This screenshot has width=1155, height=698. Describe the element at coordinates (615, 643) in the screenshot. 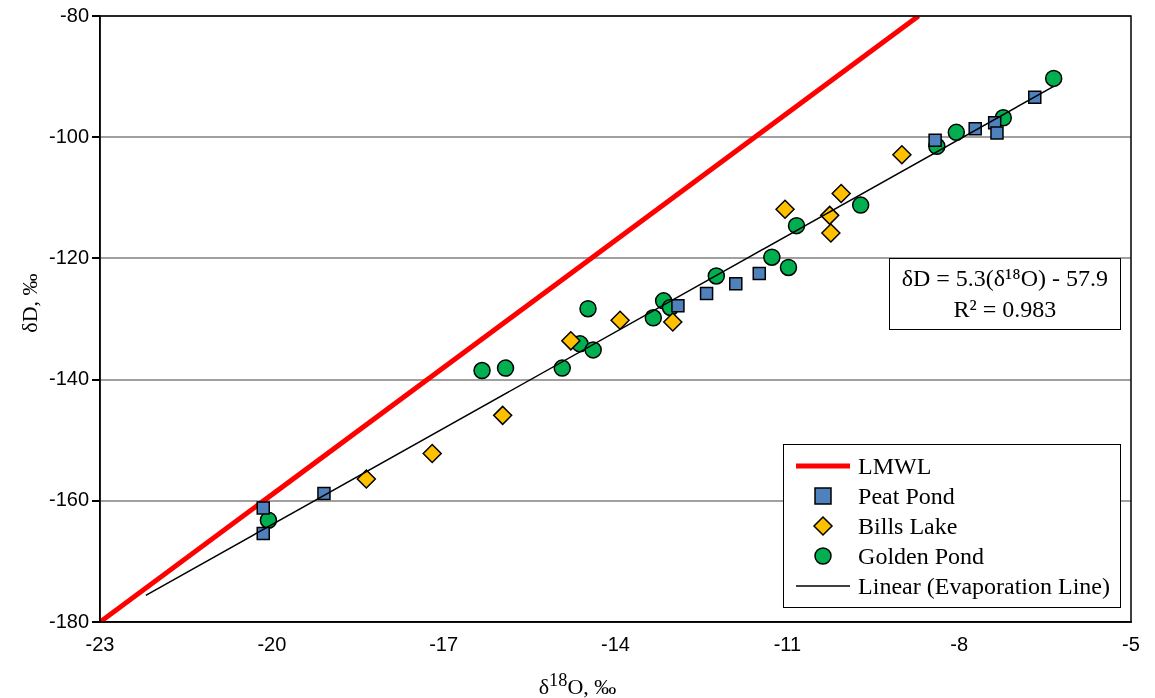

I see `x-tick-label: -14` at that location.